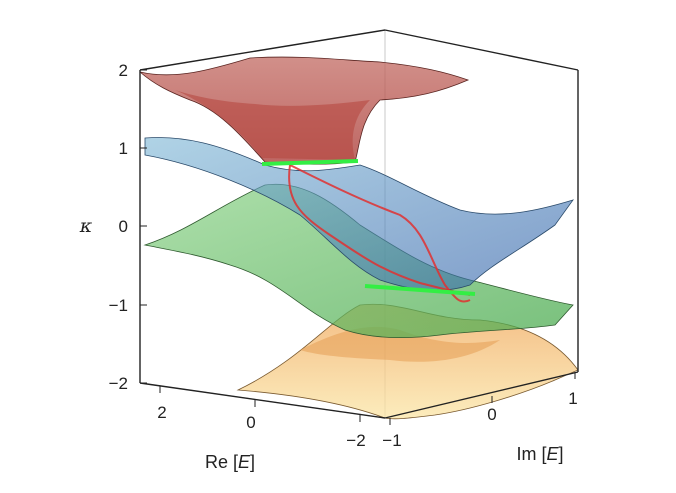 The height and width of the screenshot is (493, 676). Describe the element at coordinates (539, 454) in the screenshot. I see `im-axis-label: Im [E]` at that location.